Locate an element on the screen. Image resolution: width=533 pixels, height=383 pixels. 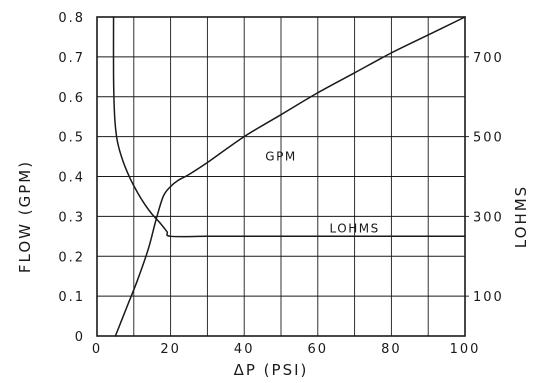
y-tick-label: 0.5 is located at coordinates (71, 138).